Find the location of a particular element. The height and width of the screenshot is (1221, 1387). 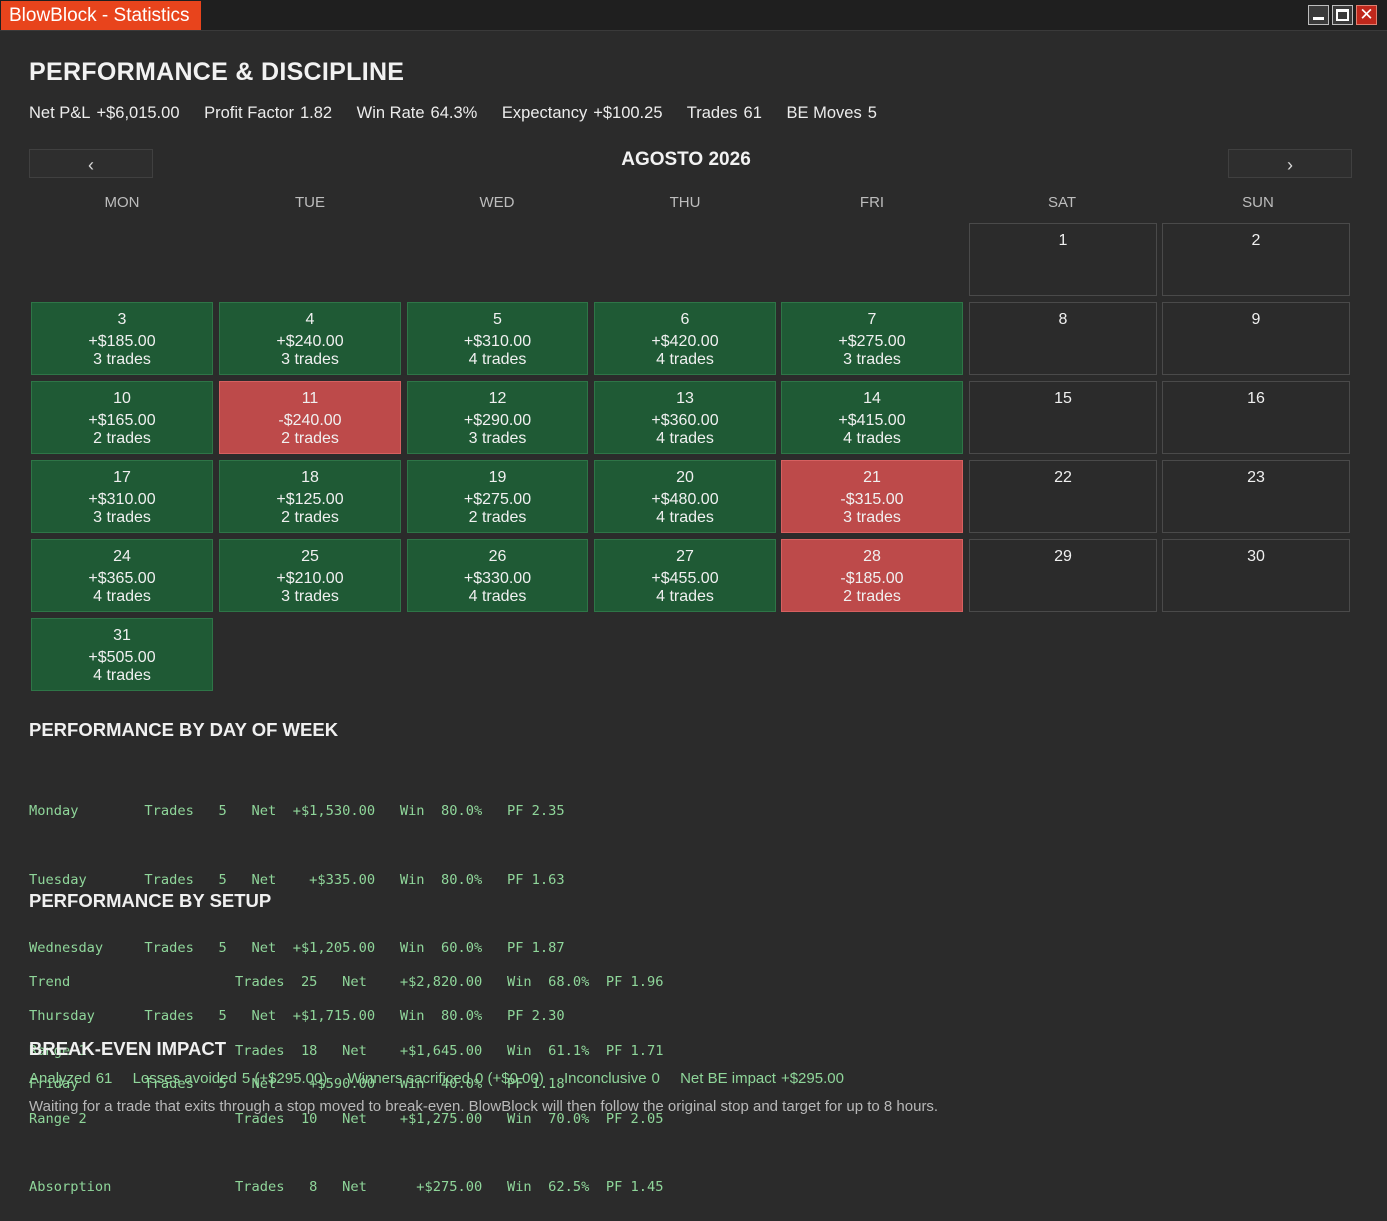

calendar-day-21: 21 -$315.00 3 trades is located at coordinates (872, 496).